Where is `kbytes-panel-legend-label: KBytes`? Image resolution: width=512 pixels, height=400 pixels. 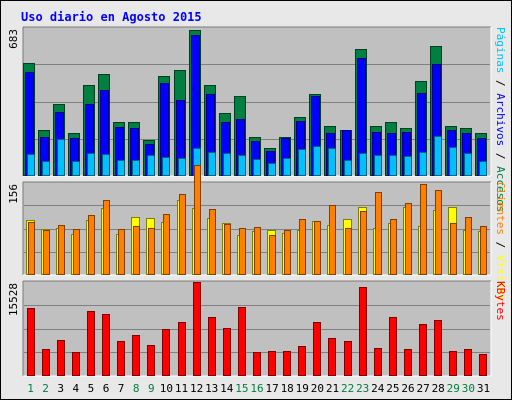
kbytes-panel-legend-label: KBytes is located at coordinates (500, 301).